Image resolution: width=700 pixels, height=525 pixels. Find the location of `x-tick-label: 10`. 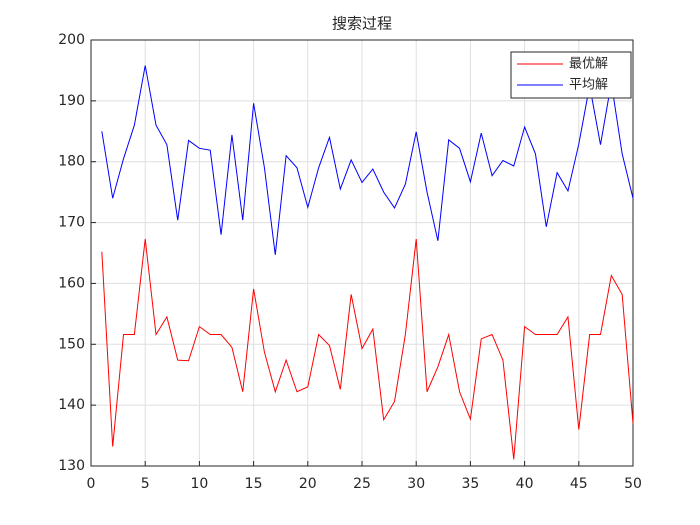

x-tick-label: 10 is located at coordinates (199, 484).